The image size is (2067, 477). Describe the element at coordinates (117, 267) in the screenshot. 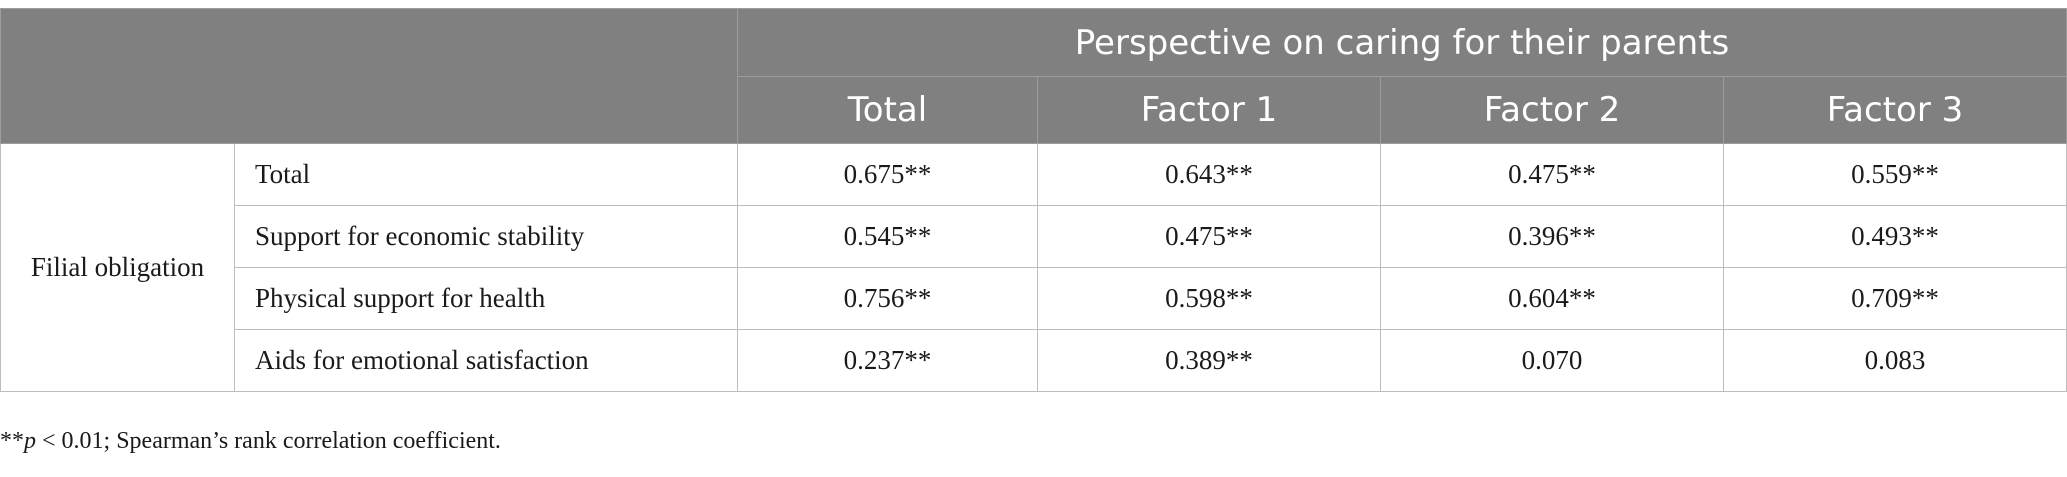

I see `row-group-label: Filial obligation` at that location.